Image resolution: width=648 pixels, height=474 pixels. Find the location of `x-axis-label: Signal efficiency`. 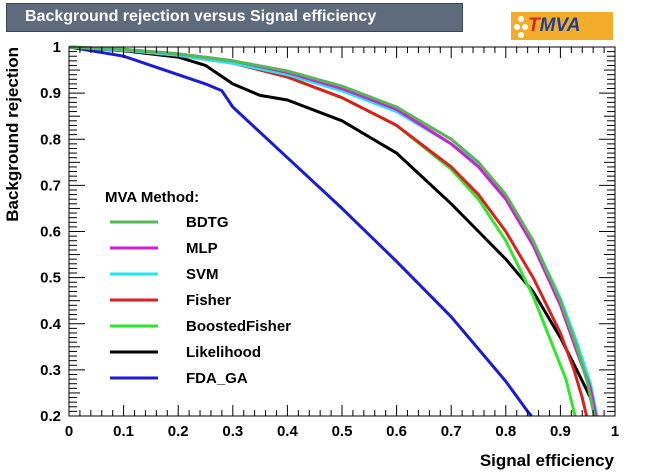

x-axis-label: Signal efficiency is located at coordinates (547, 460).